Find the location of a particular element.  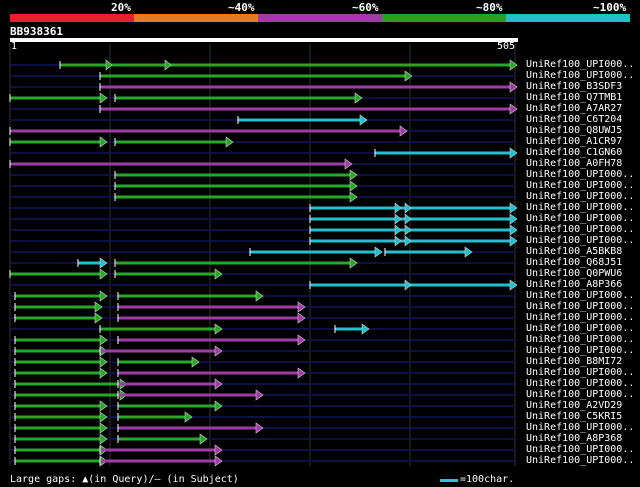

hit-label: UniRef100_B8MI72 is located at coordinates (574, 361).